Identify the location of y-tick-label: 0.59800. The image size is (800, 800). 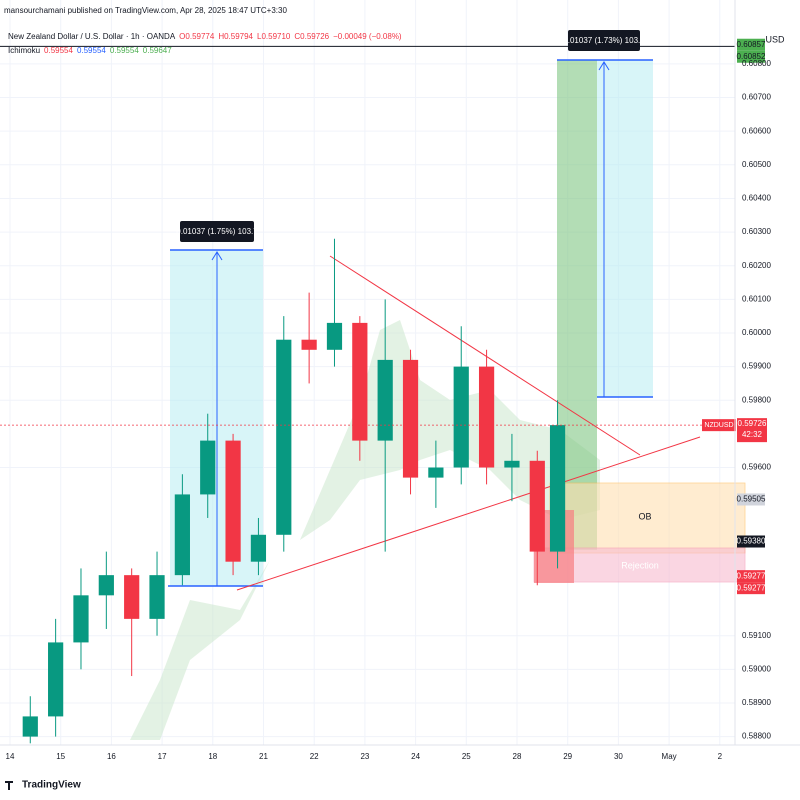
(756, 399).